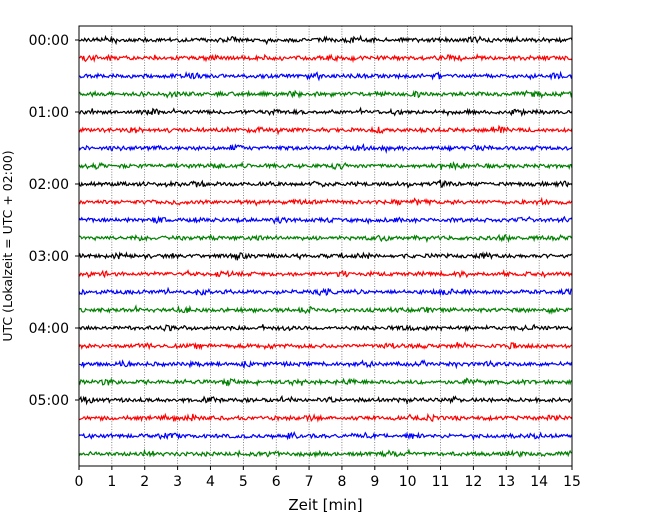 Image resolution: width=650 pixels, height=520 pixels. I want to click on x-tick-label-13: 13, so click(506, 482).